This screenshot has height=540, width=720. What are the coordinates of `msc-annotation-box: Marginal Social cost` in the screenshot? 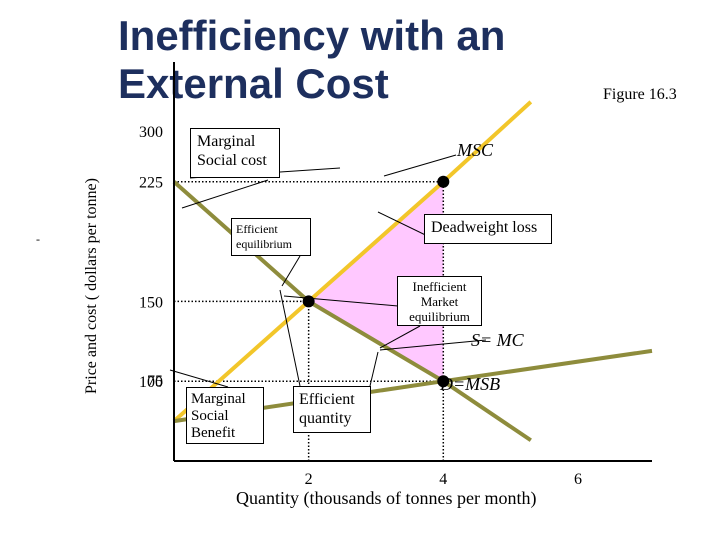 It's located at (235, 153).